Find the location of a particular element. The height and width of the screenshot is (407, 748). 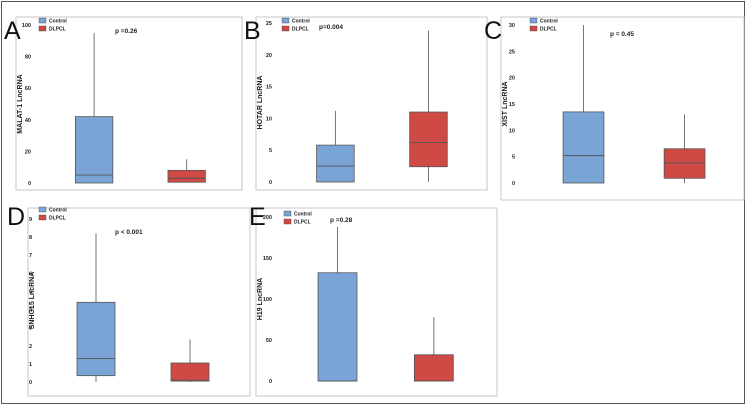

y-tick-label: 4 is located at coordinates (31, 311).